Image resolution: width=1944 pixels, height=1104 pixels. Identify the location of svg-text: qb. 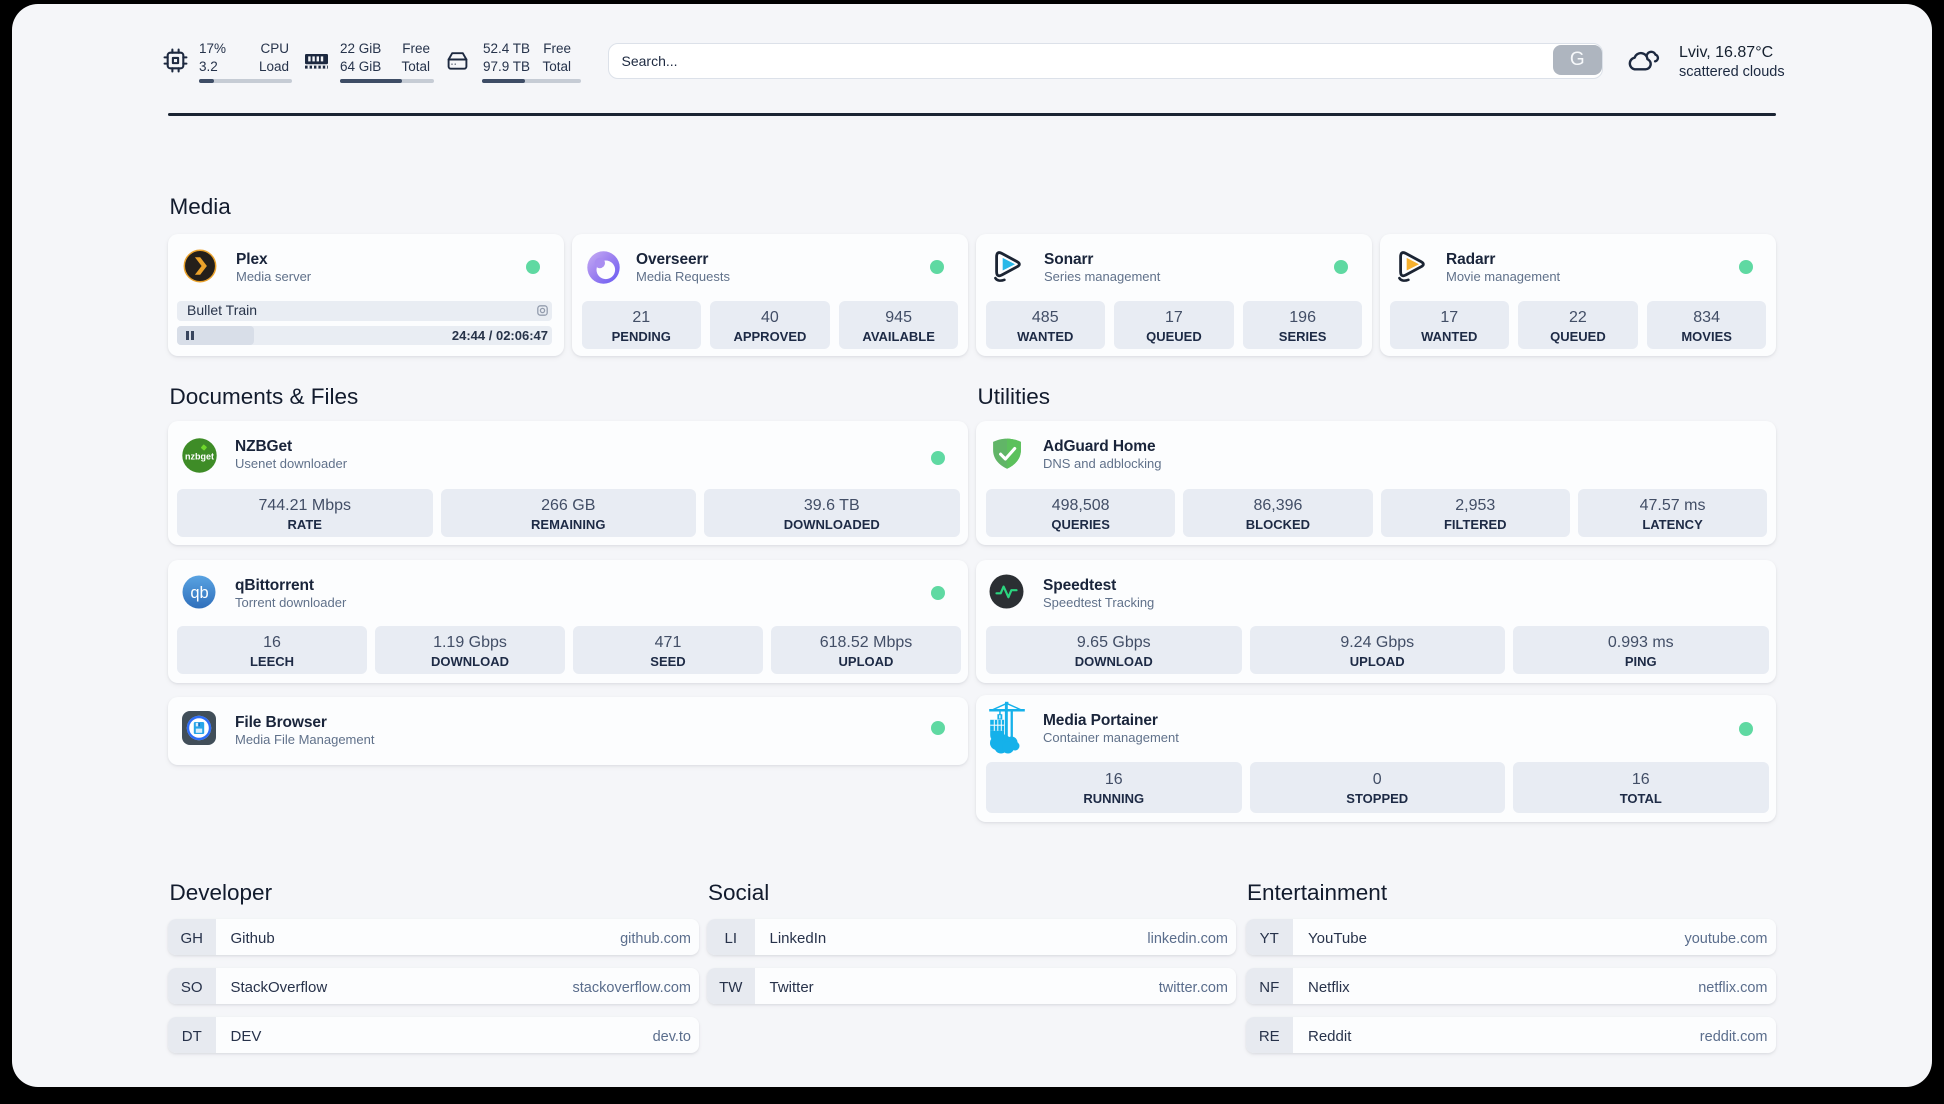
(199, 593).